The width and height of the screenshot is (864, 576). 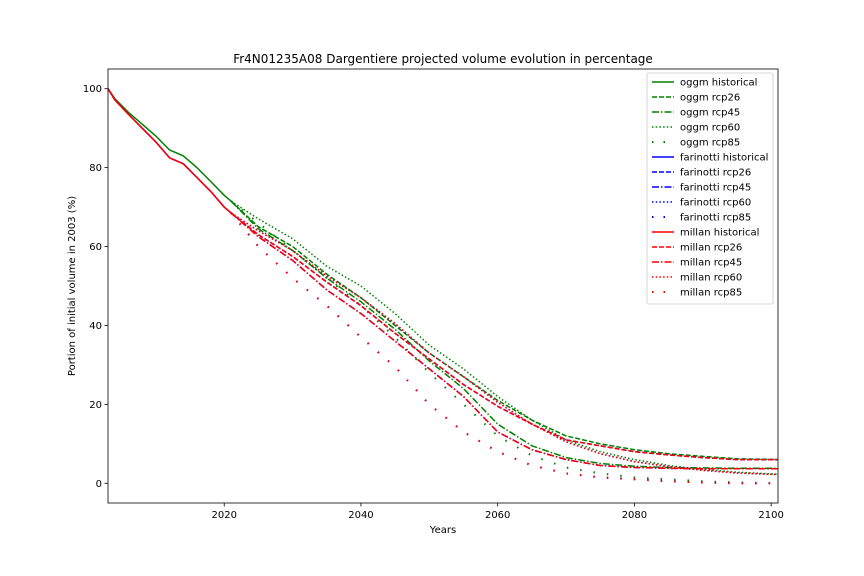 I want to click on y-tick-label: 0, so click(x=99, y=484).